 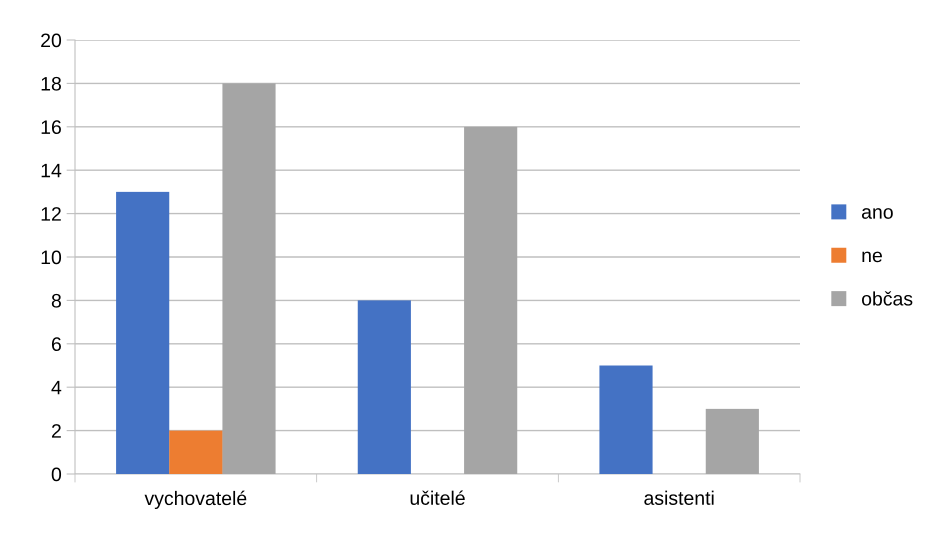 I want to click on y-tick-label: 4, so click(x=56, y=387).